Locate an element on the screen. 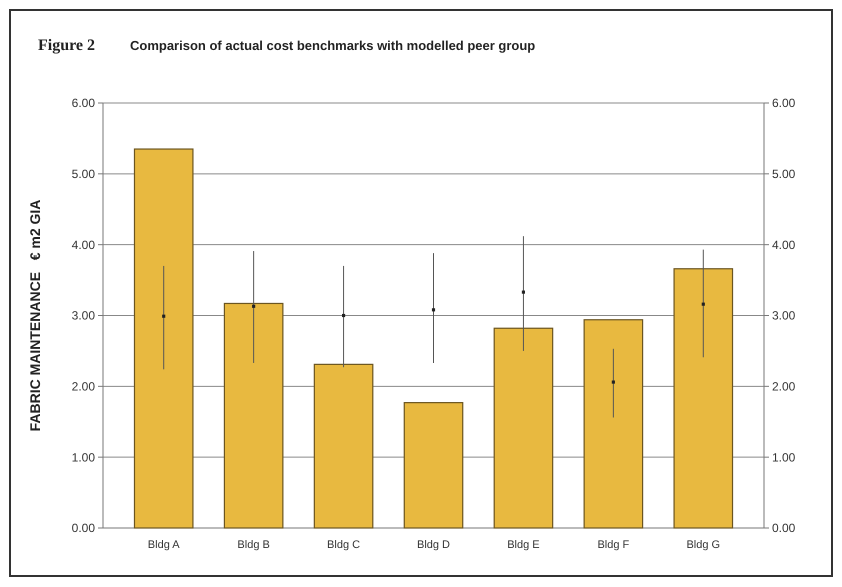 The width and height of the screenshot is (842, 587). chart-title: Comparison of actual cost benchmarks with modelled peer group is located at coordinates (333, 45).